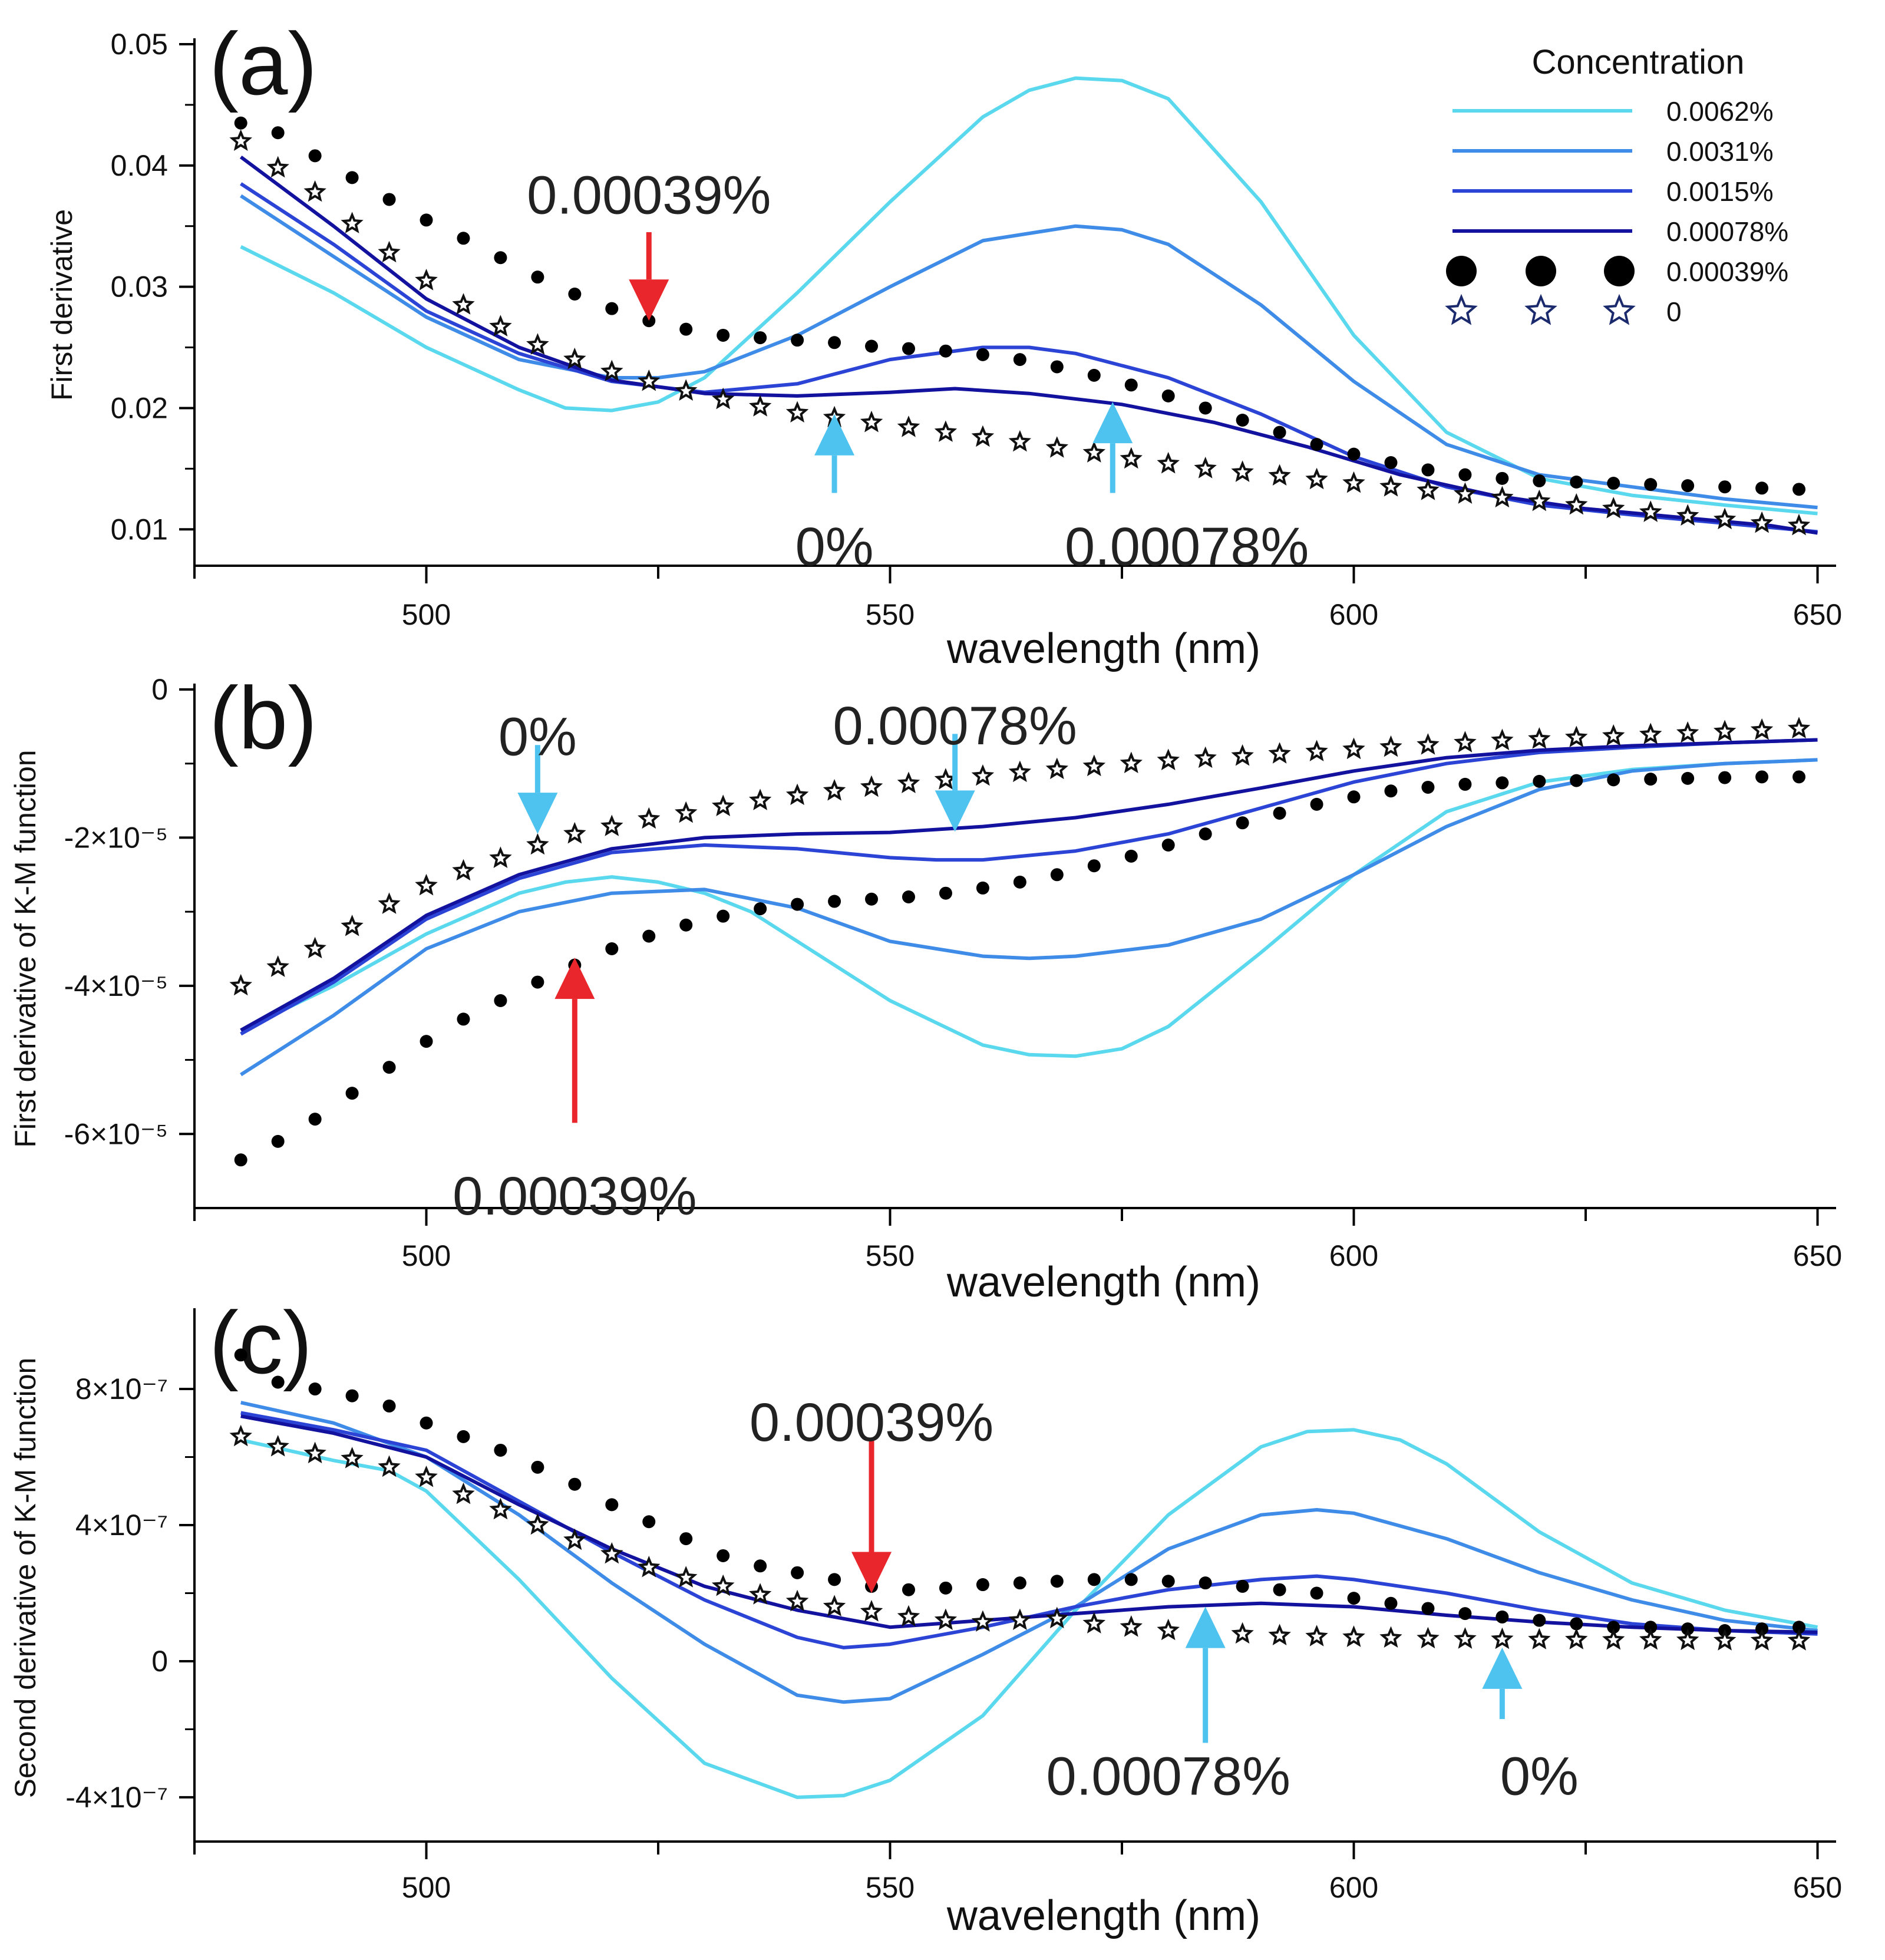 This screenshot has height=1960, width=1885. I want to click on x-tick-label: 600, so click(1353, 1255).